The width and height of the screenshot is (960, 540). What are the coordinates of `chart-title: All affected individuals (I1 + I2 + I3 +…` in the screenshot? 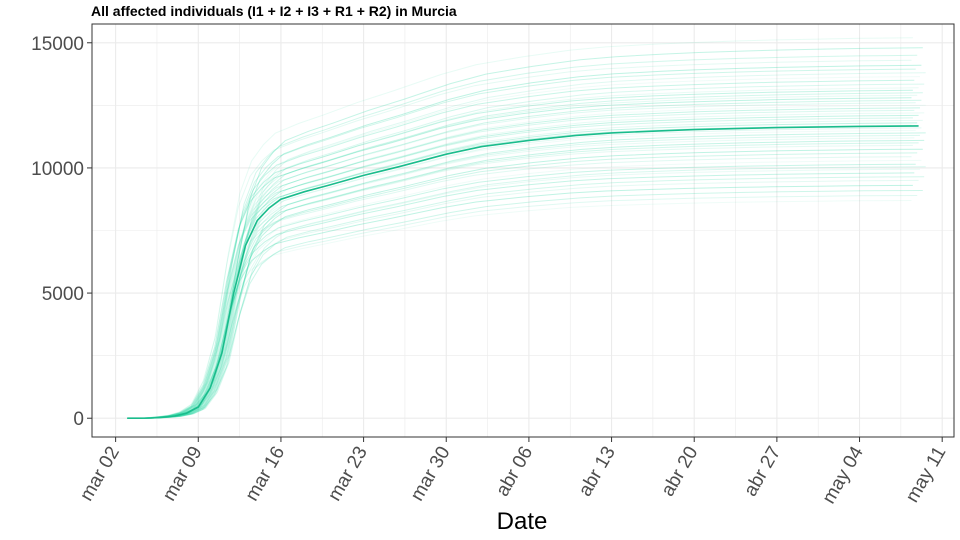 It's located at (274, 11).